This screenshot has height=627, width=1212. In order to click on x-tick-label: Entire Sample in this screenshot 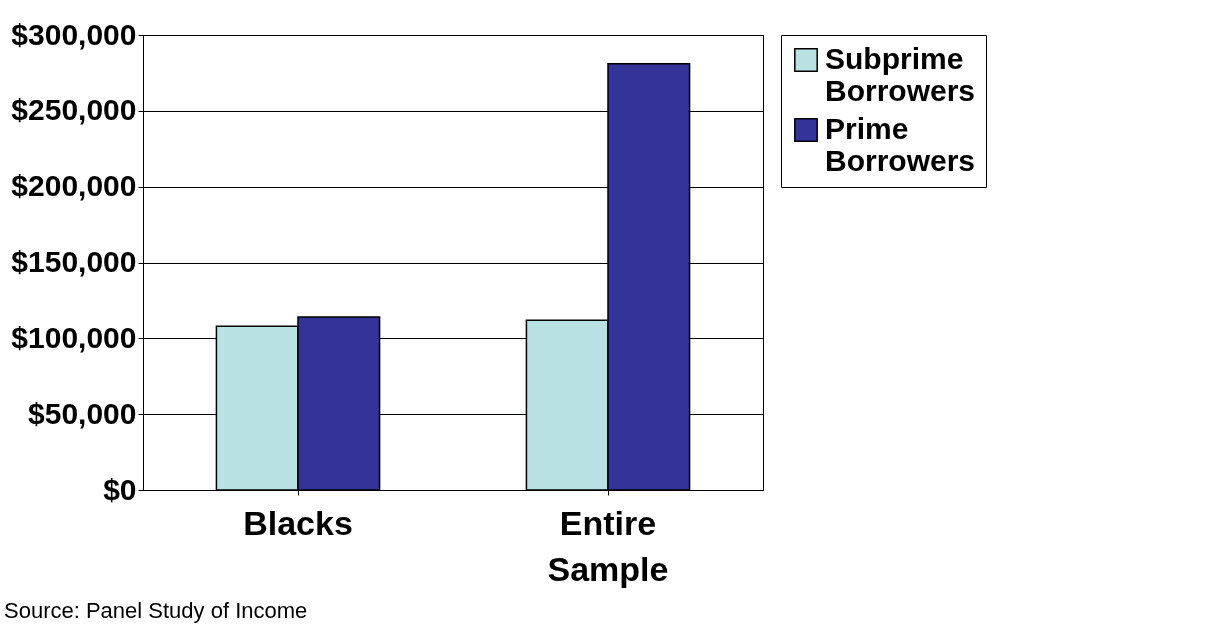, I will do `click(608, 545)`.